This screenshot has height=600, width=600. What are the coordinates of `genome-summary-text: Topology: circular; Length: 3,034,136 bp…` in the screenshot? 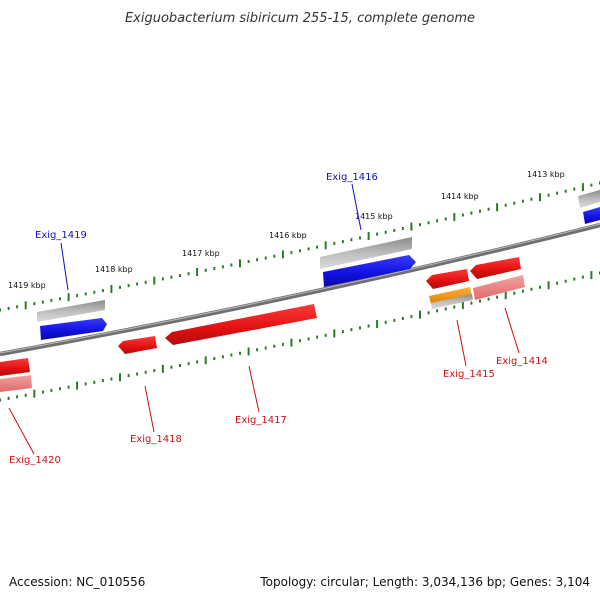 It's located at (424, 582).